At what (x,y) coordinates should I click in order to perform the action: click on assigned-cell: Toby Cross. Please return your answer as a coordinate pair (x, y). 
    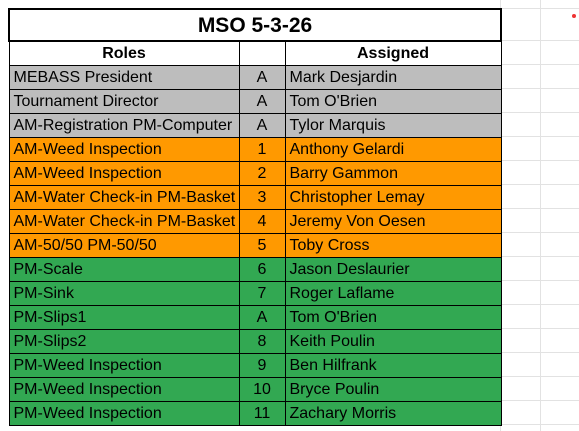
    Looking at the image, I should click on (393, 245).